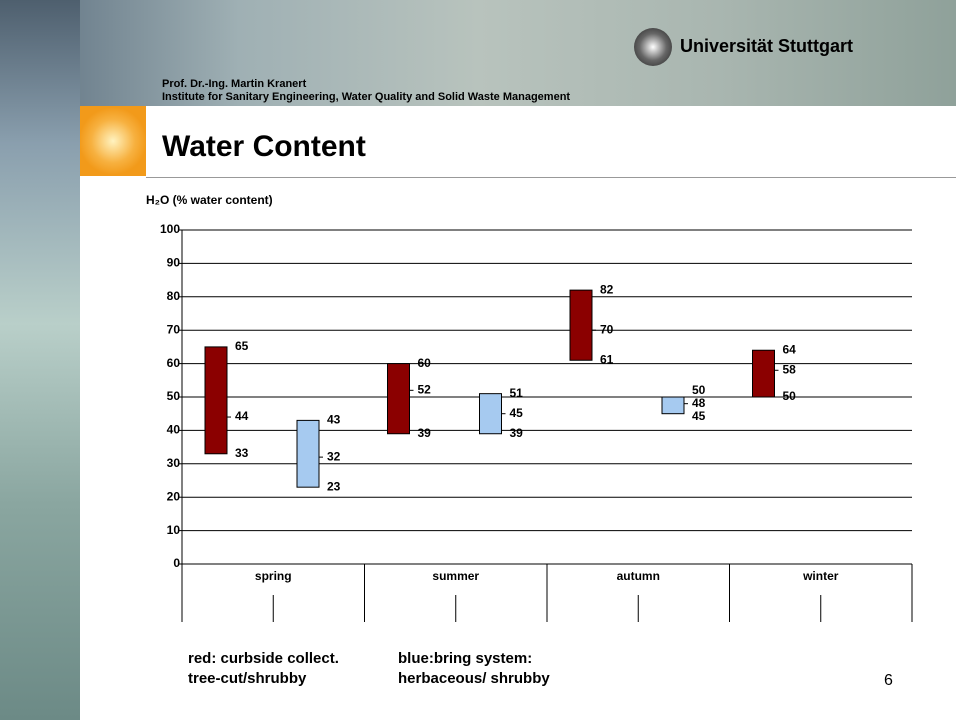 The width and height of the screenshot is (956, 720). I want to click on data-label: 70, so click(607, 329).